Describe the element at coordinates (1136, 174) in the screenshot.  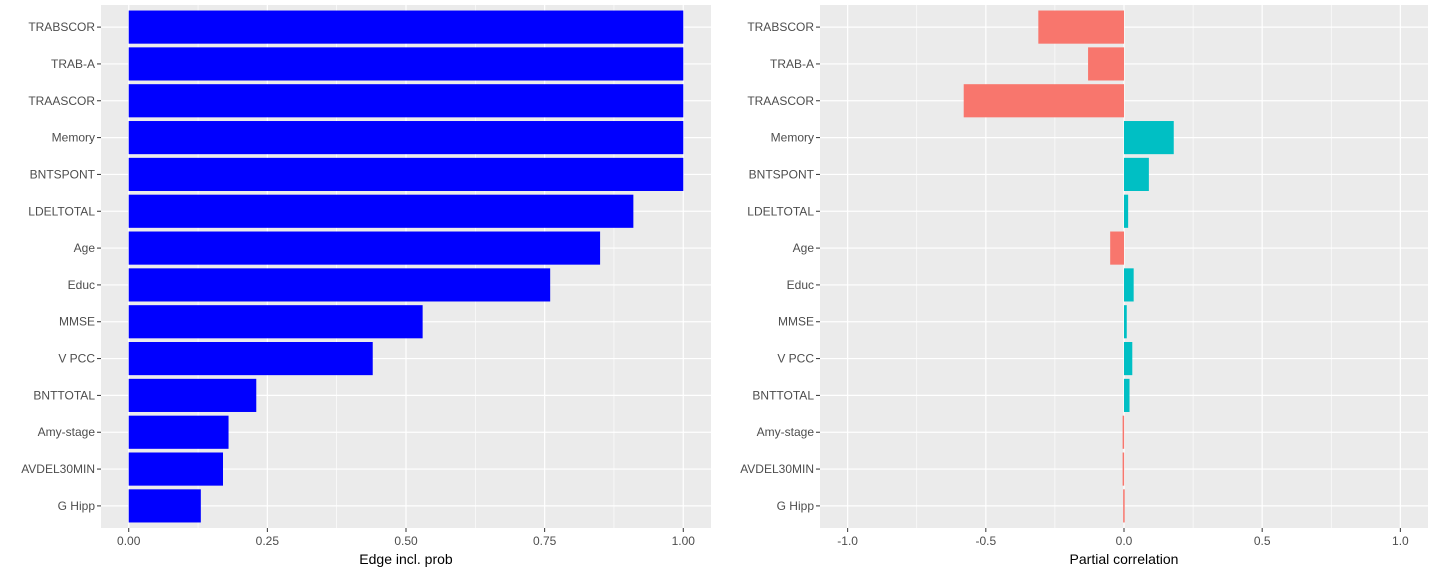
I see `pcor-bar-bntspont` at that location.